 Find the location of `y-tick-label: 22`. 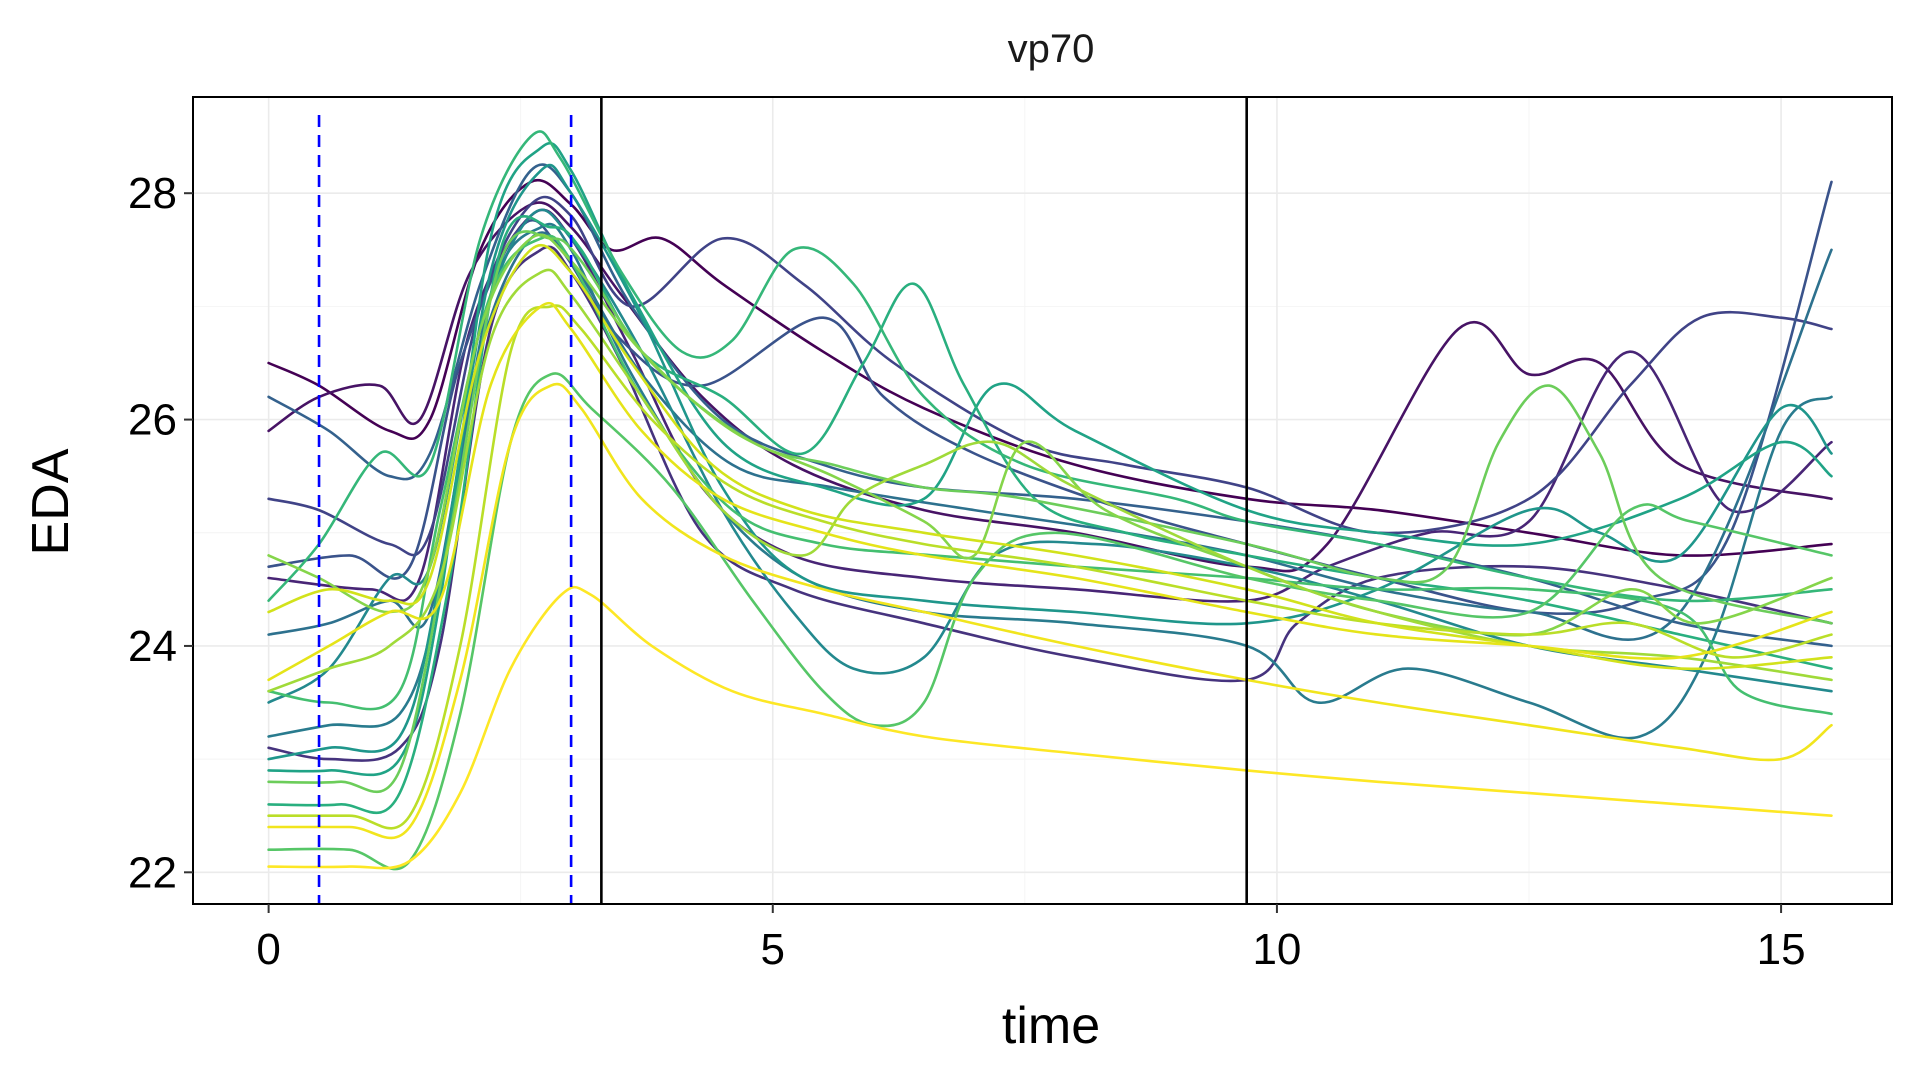

y-tick-label: 22 is located at coordinates (152, 872).